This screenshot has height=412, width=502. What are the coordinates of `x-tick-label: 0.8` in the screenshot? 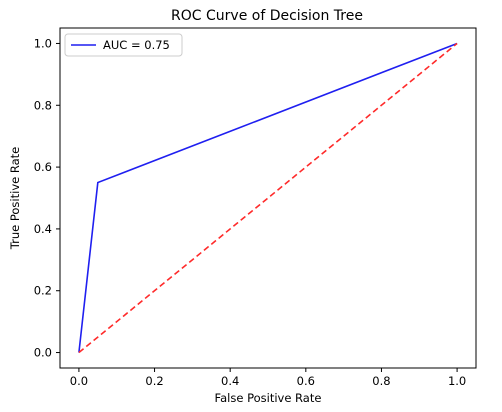 It's located at (381, 381).